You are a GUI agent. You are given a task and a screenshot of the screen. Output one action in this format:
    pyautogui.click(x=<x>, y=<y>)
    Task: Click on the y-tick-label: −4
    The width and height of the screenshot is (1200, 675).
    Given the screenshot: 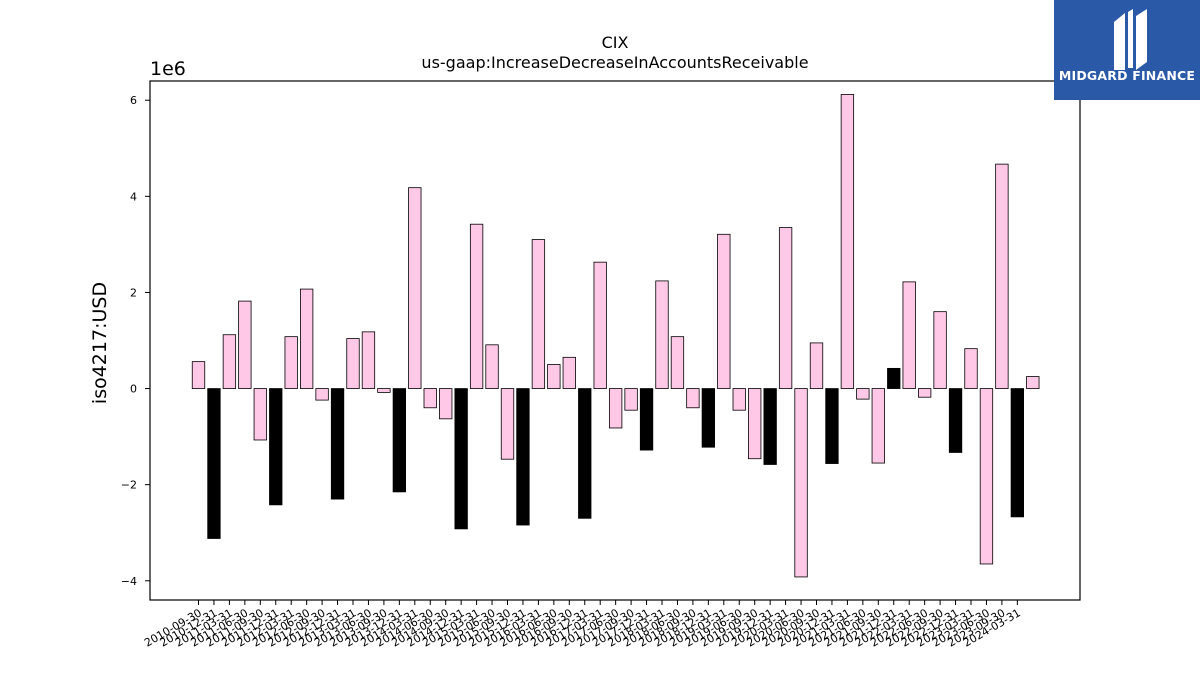 What is the action you would take?
    pyautogui.click(x=129, y=581)
    